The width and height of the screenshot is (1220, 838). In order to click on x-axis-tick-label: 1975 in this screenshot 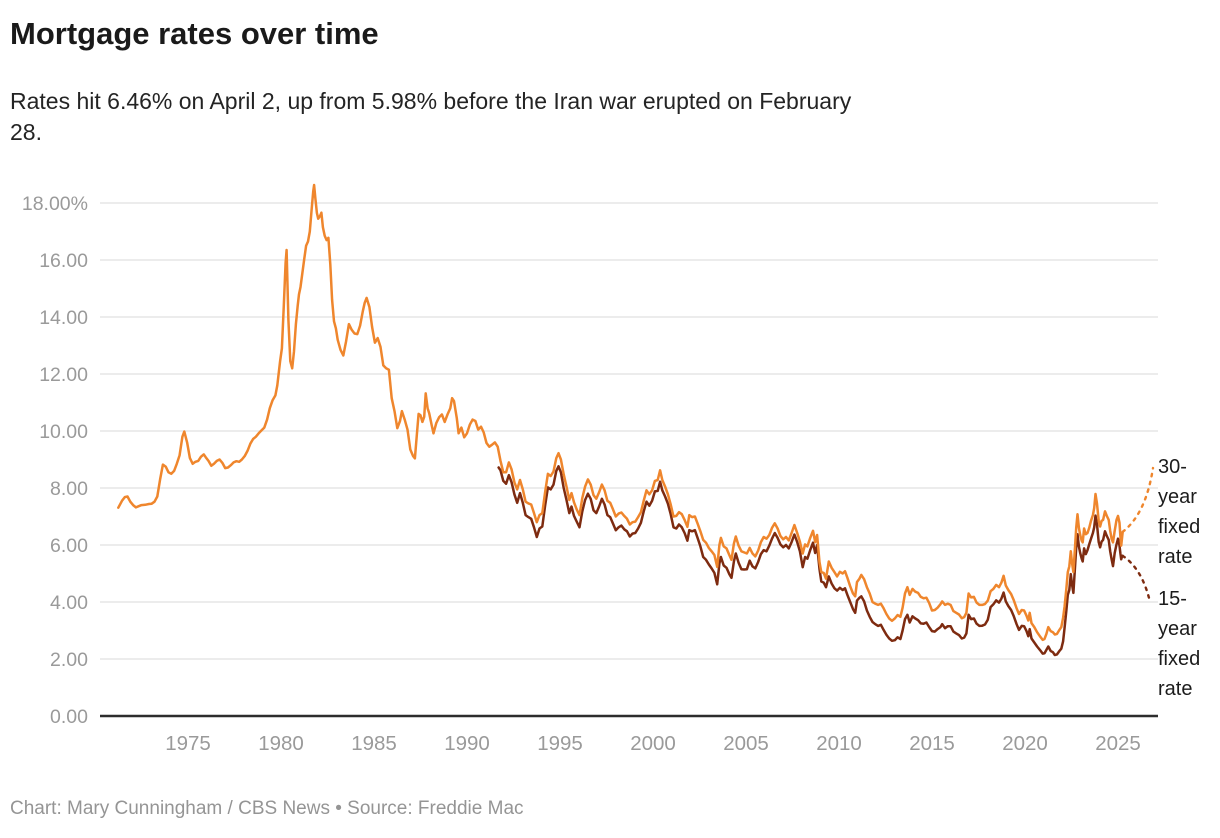, I will do `click(188, 743)`.